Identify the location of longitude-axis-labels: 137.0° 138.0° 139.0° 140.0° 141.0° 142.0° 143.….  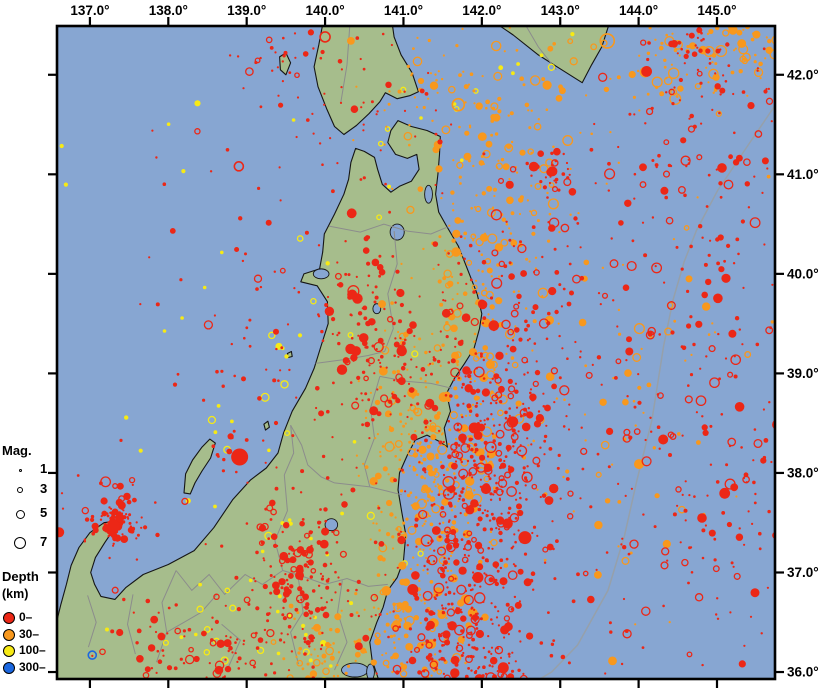
(403, 10).